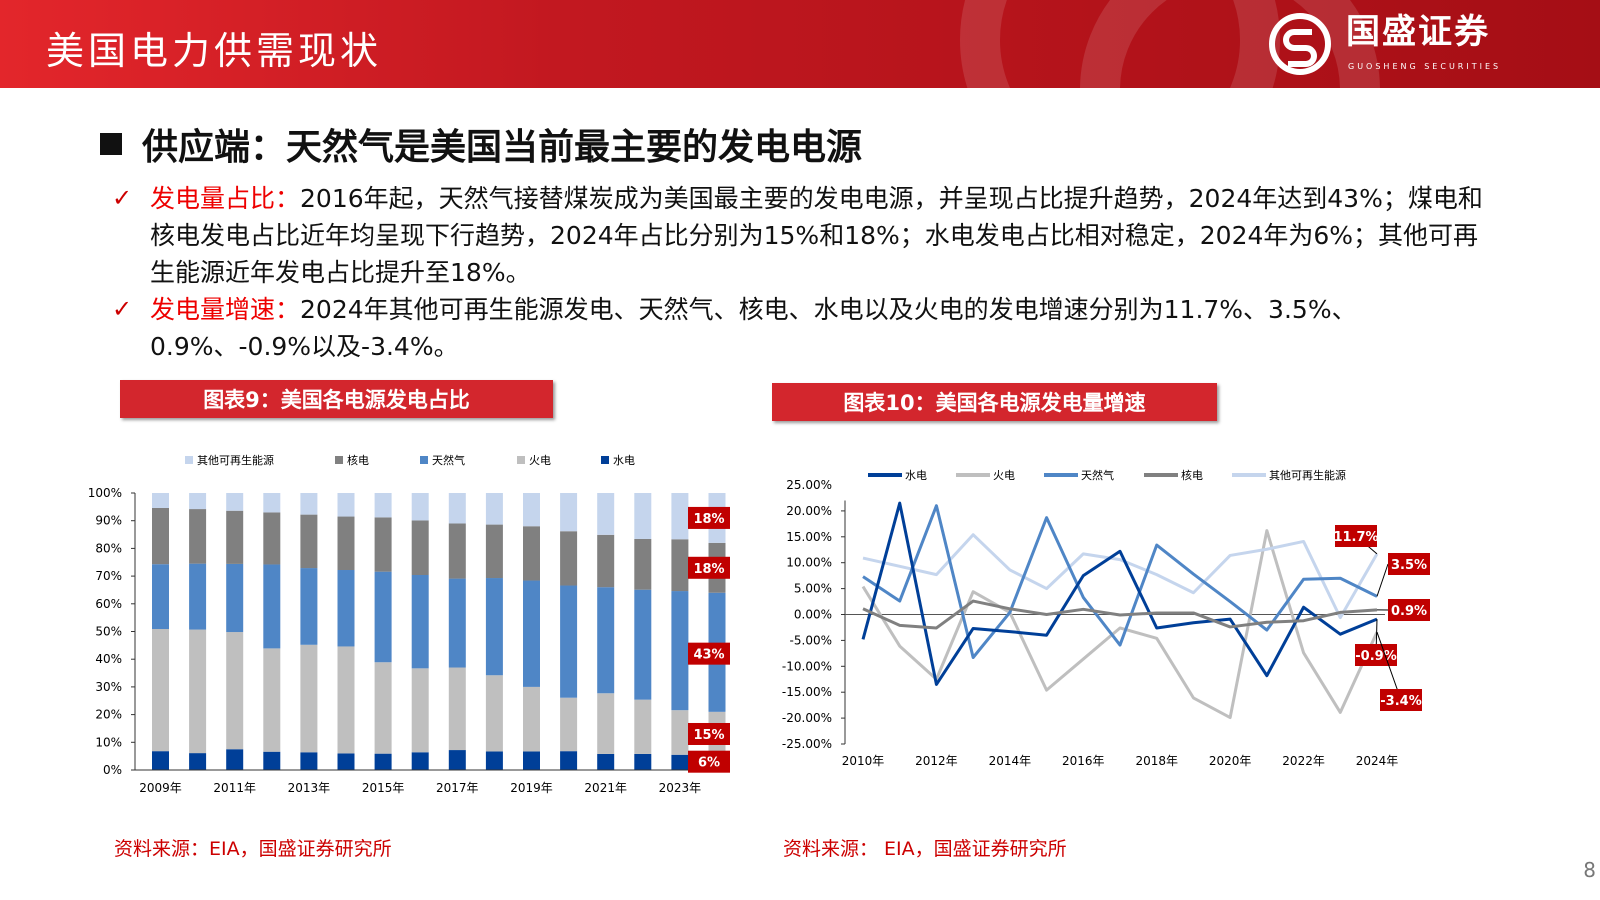 The height and width of the screenshot is (900, 1600). I want to click on bullet-label: 发电量占比：, so click(225, 198).